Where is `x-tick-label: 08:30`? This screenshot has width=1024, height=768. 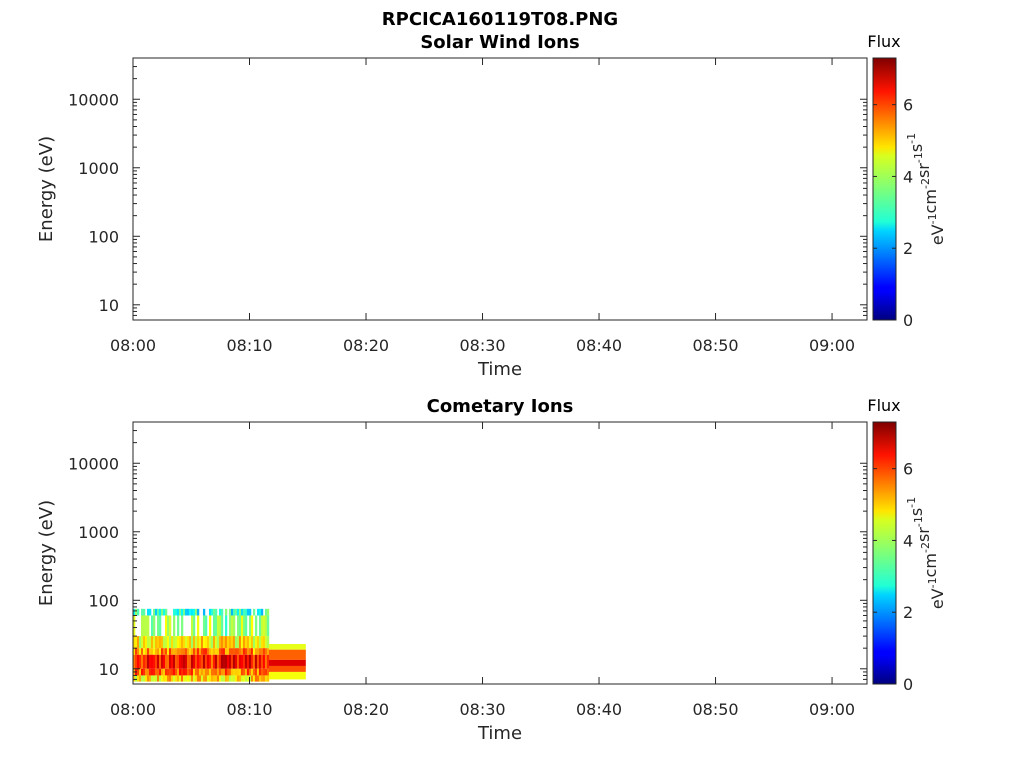
x-tick-label: 08:30 is located at coordinates (482, 345).